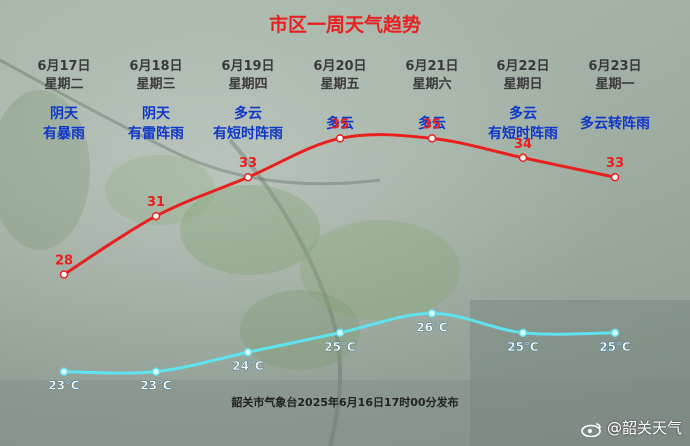 This screenshot has width=690, height=446. Describe the element at coordinates (156, 101) in the screenshot. I see `day-column: 6月18日星期三阴天有雷阵雨` at that location.